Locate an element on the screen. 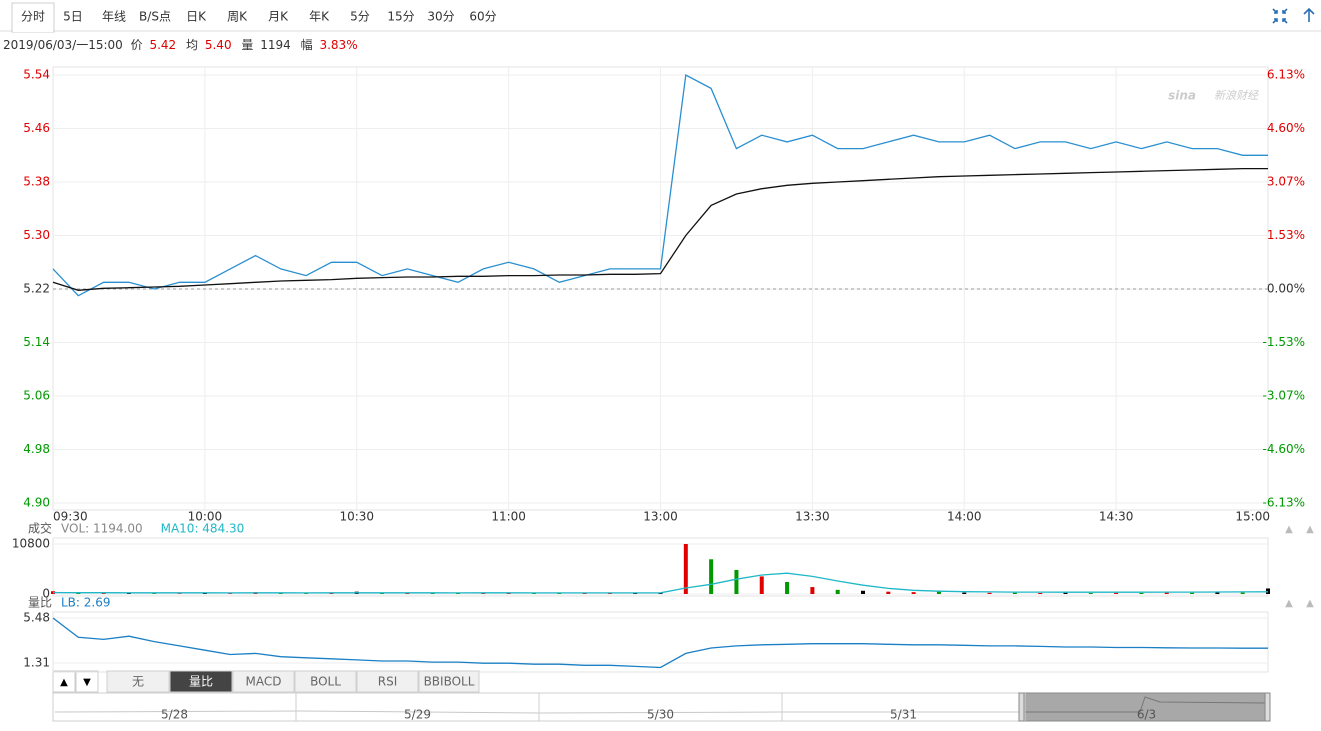 Image resolution: width=1321 pixels, height=731 pixels. x-tick-label: 14:30 is located at coordinates (1116, 517).